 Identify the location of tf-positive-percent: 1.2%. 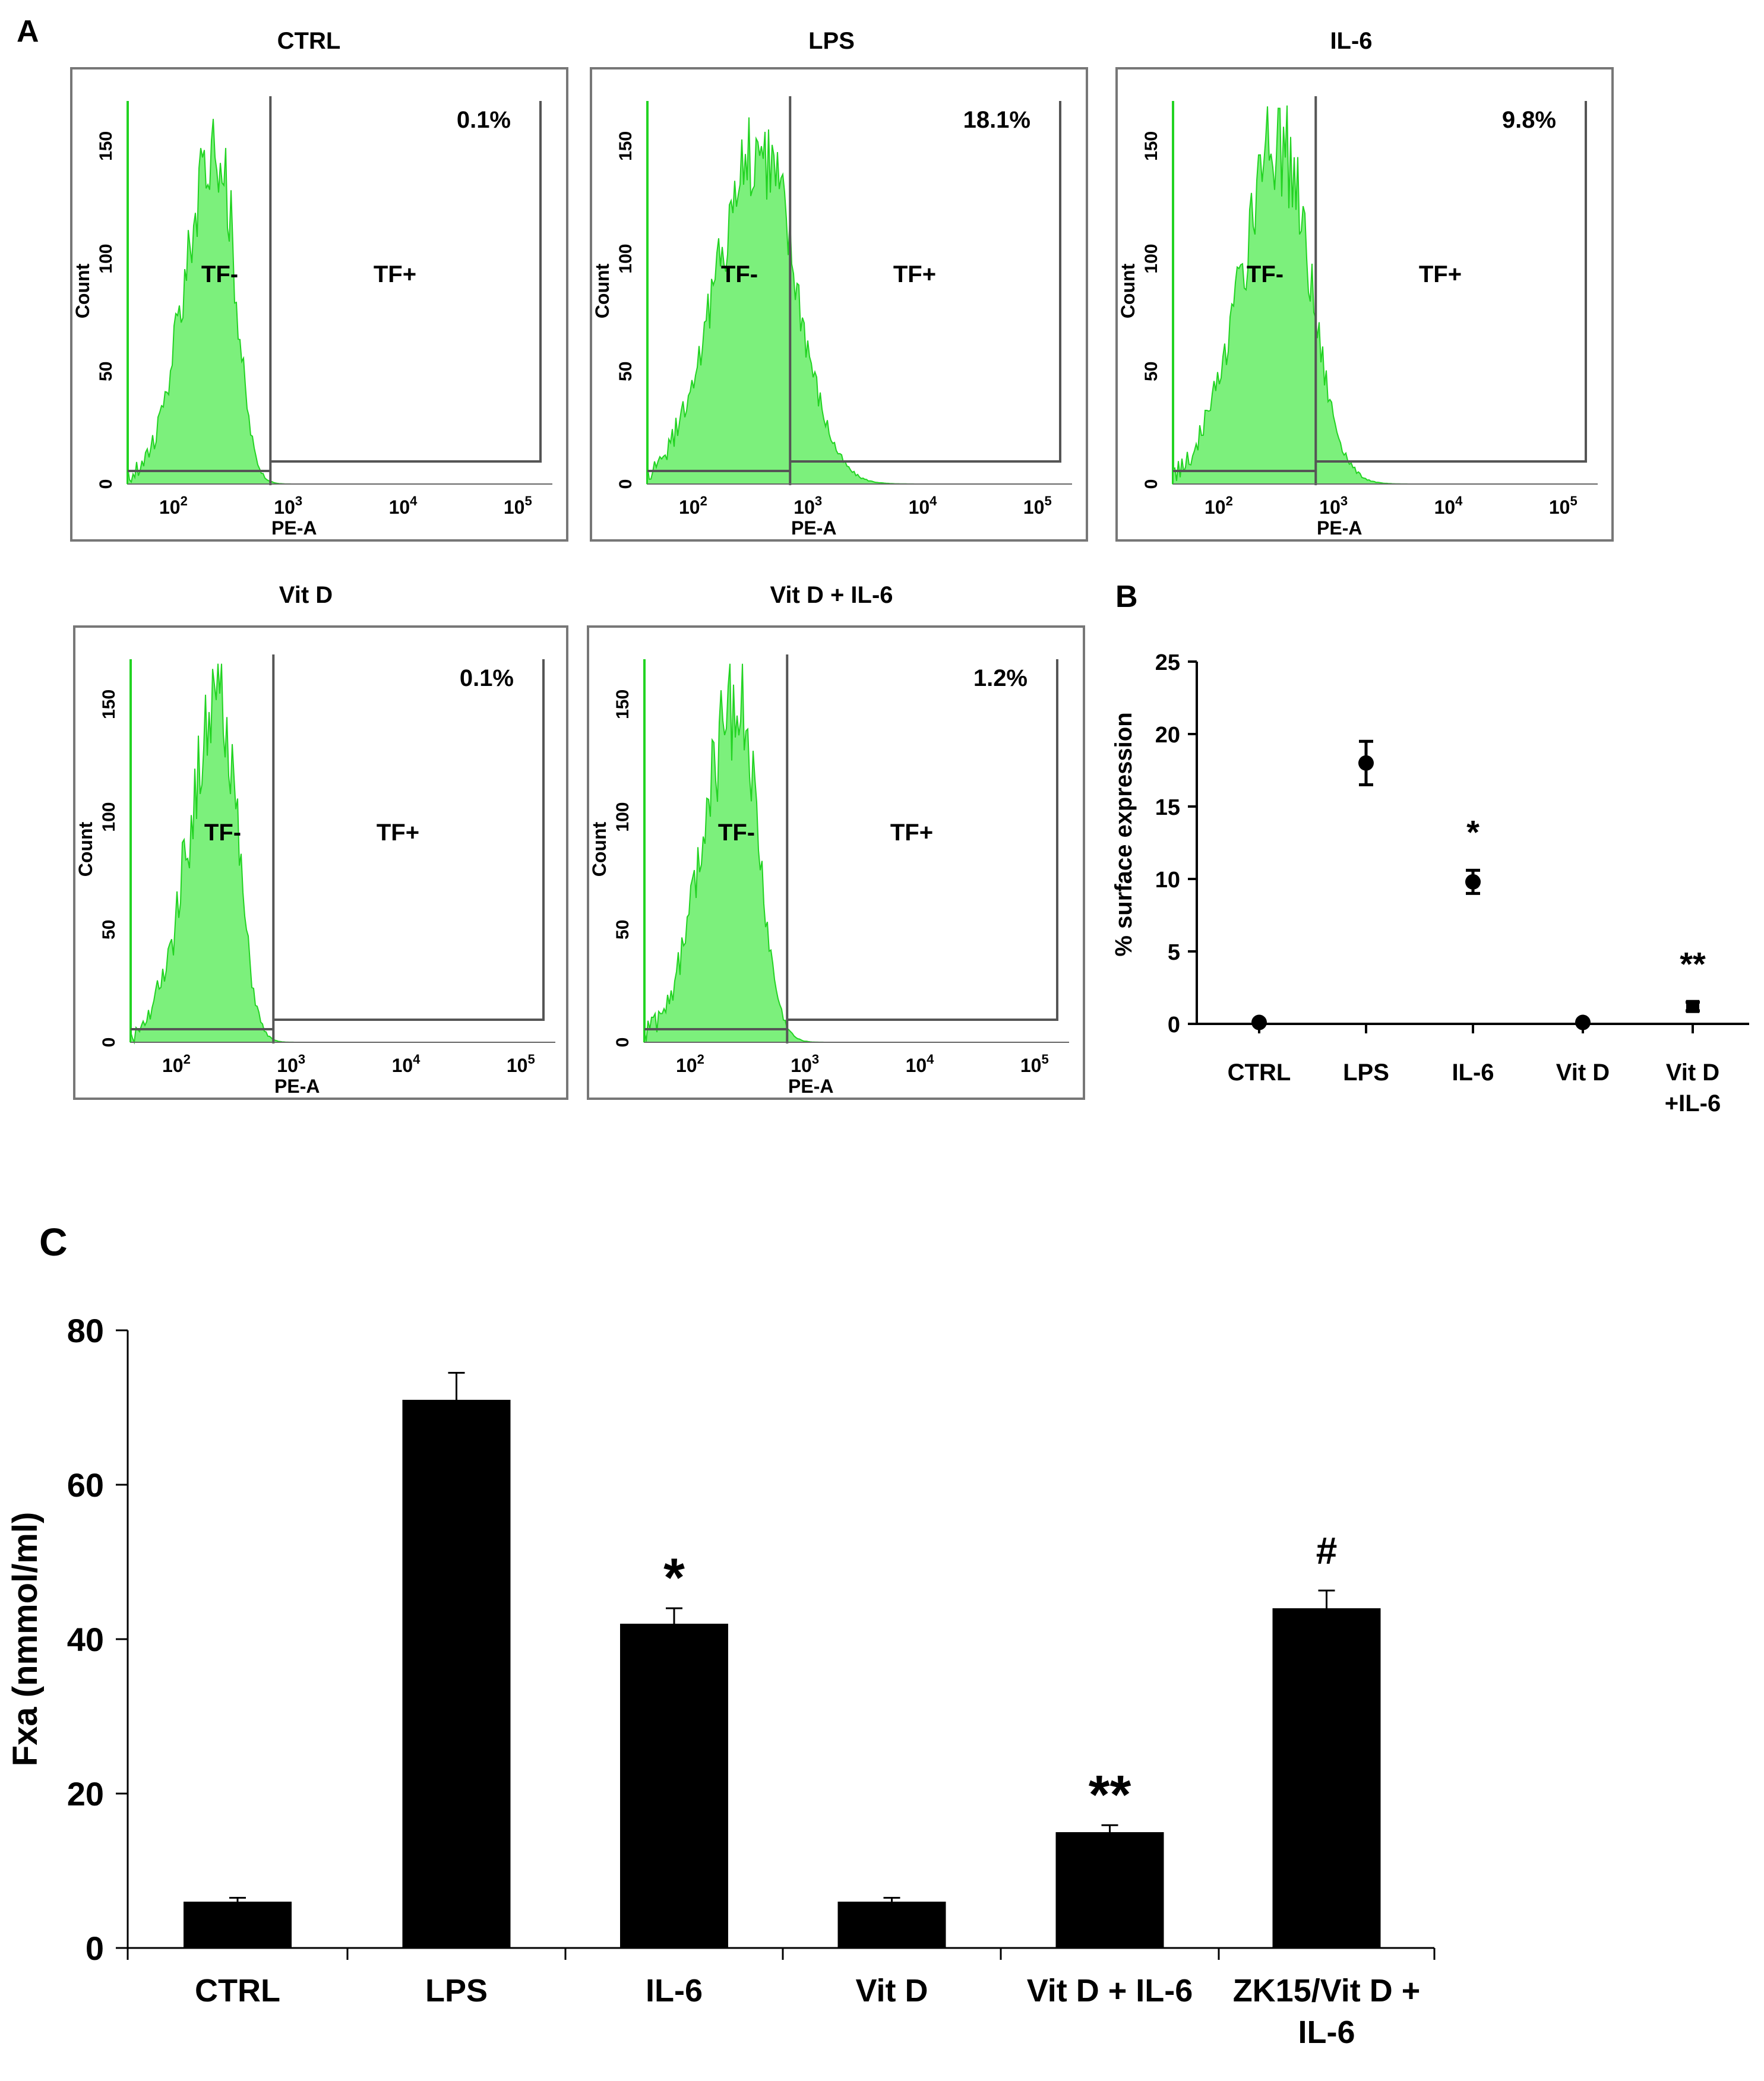
(1000, 678).